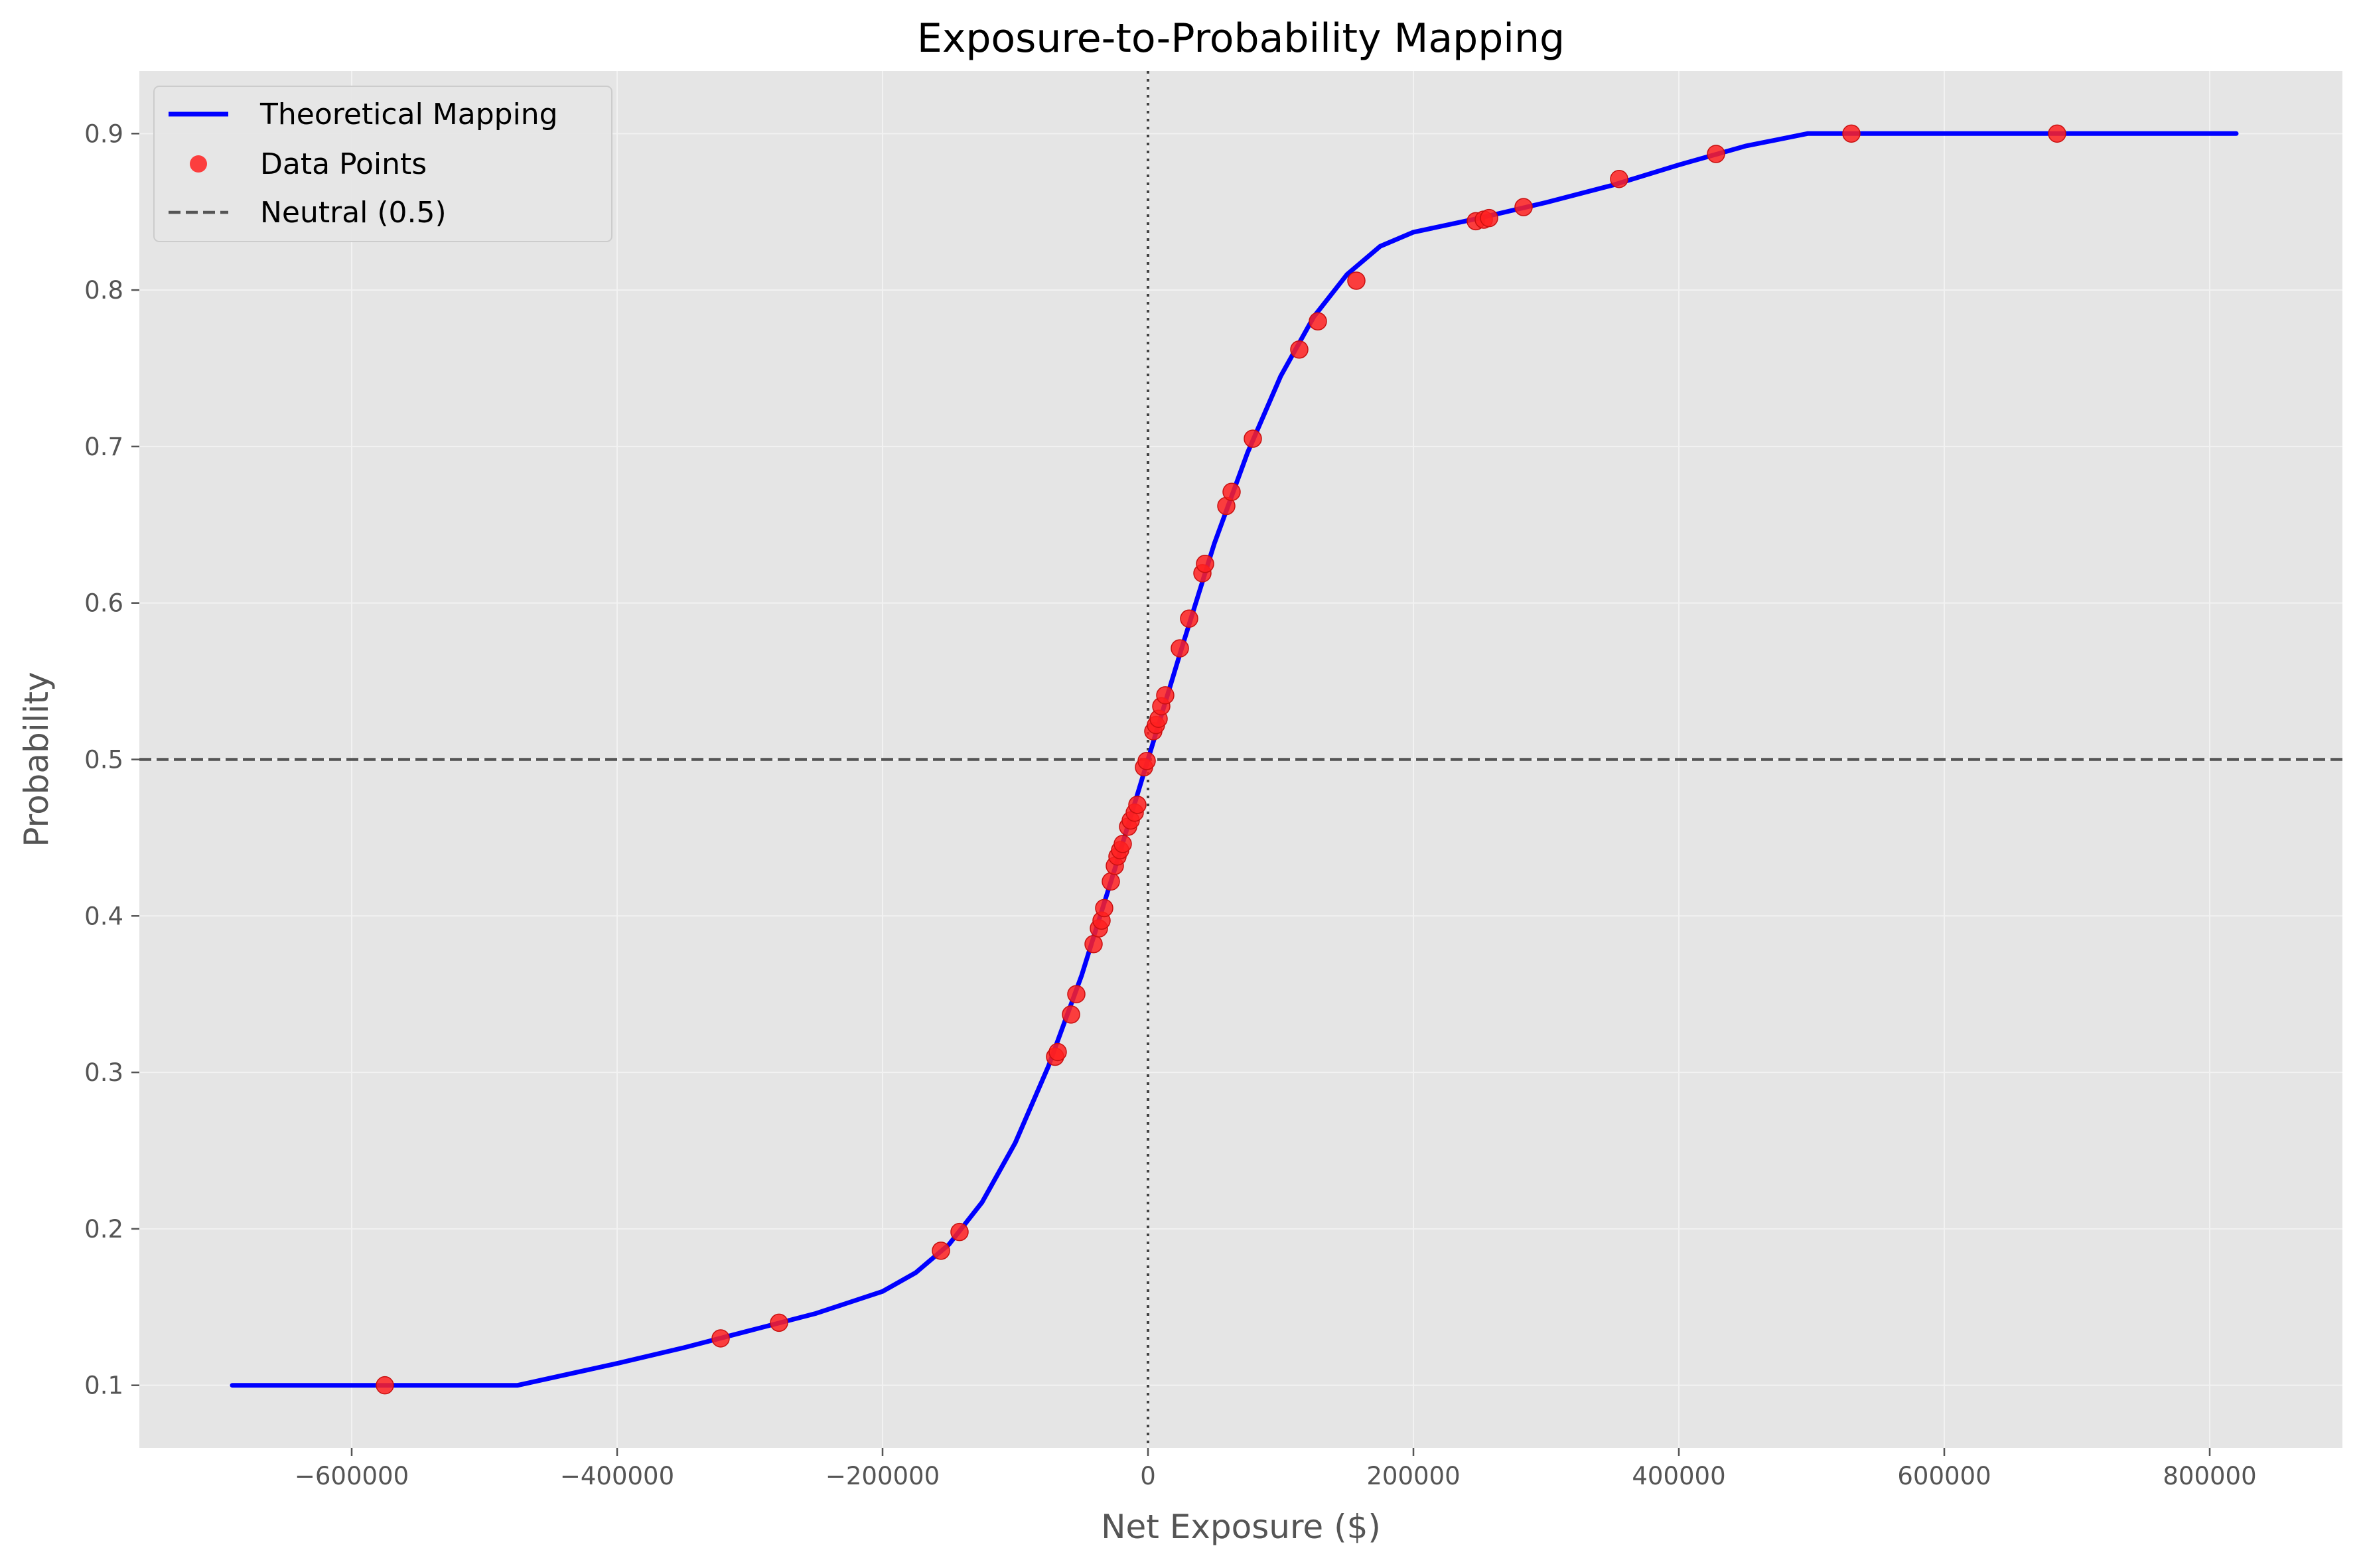 Image resolution: width=2363 pixels, height=1568 pixels. Describe the element at coordinates (408, 114) in the screenshot. I see `legend-label: Theoretical Mapping` at that location.